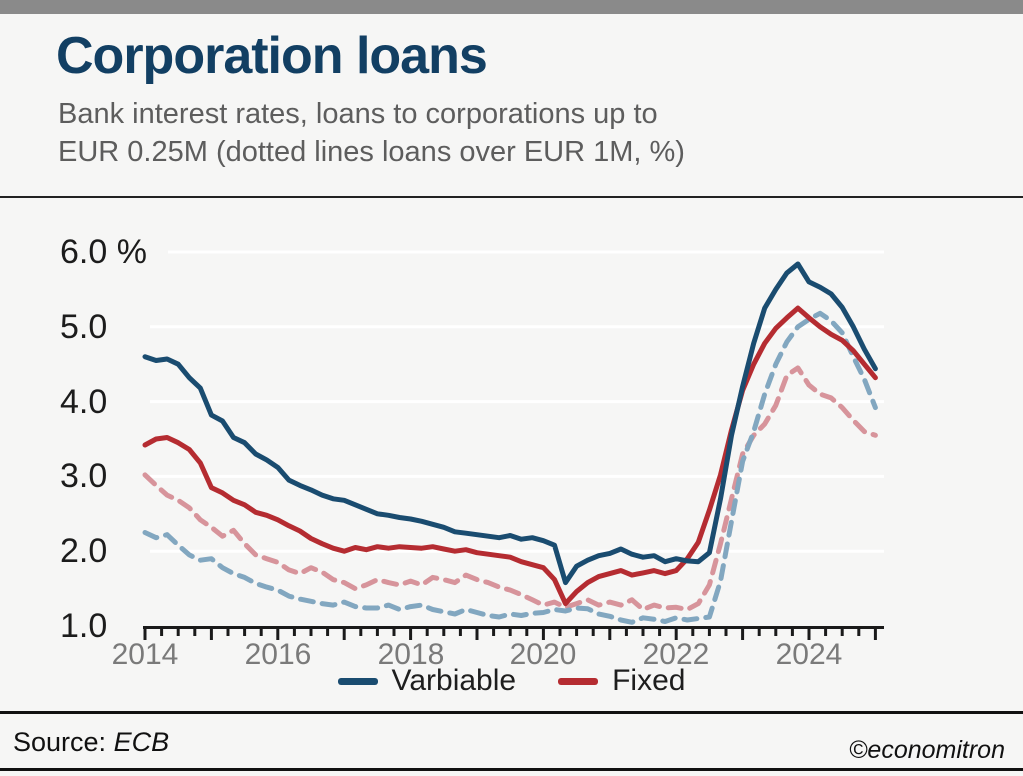 The image size is (1023, 776). What do you see at coordinates (511, 712) in the screenshot?
I see `footer-divider-top` at bounding box center [511, 712].